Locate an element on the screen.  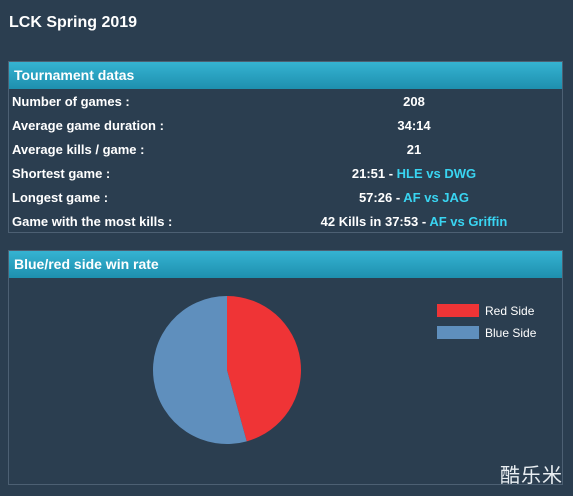
stat-value: 57:26 - AF vs JAG is located at coordinates (393, 198).